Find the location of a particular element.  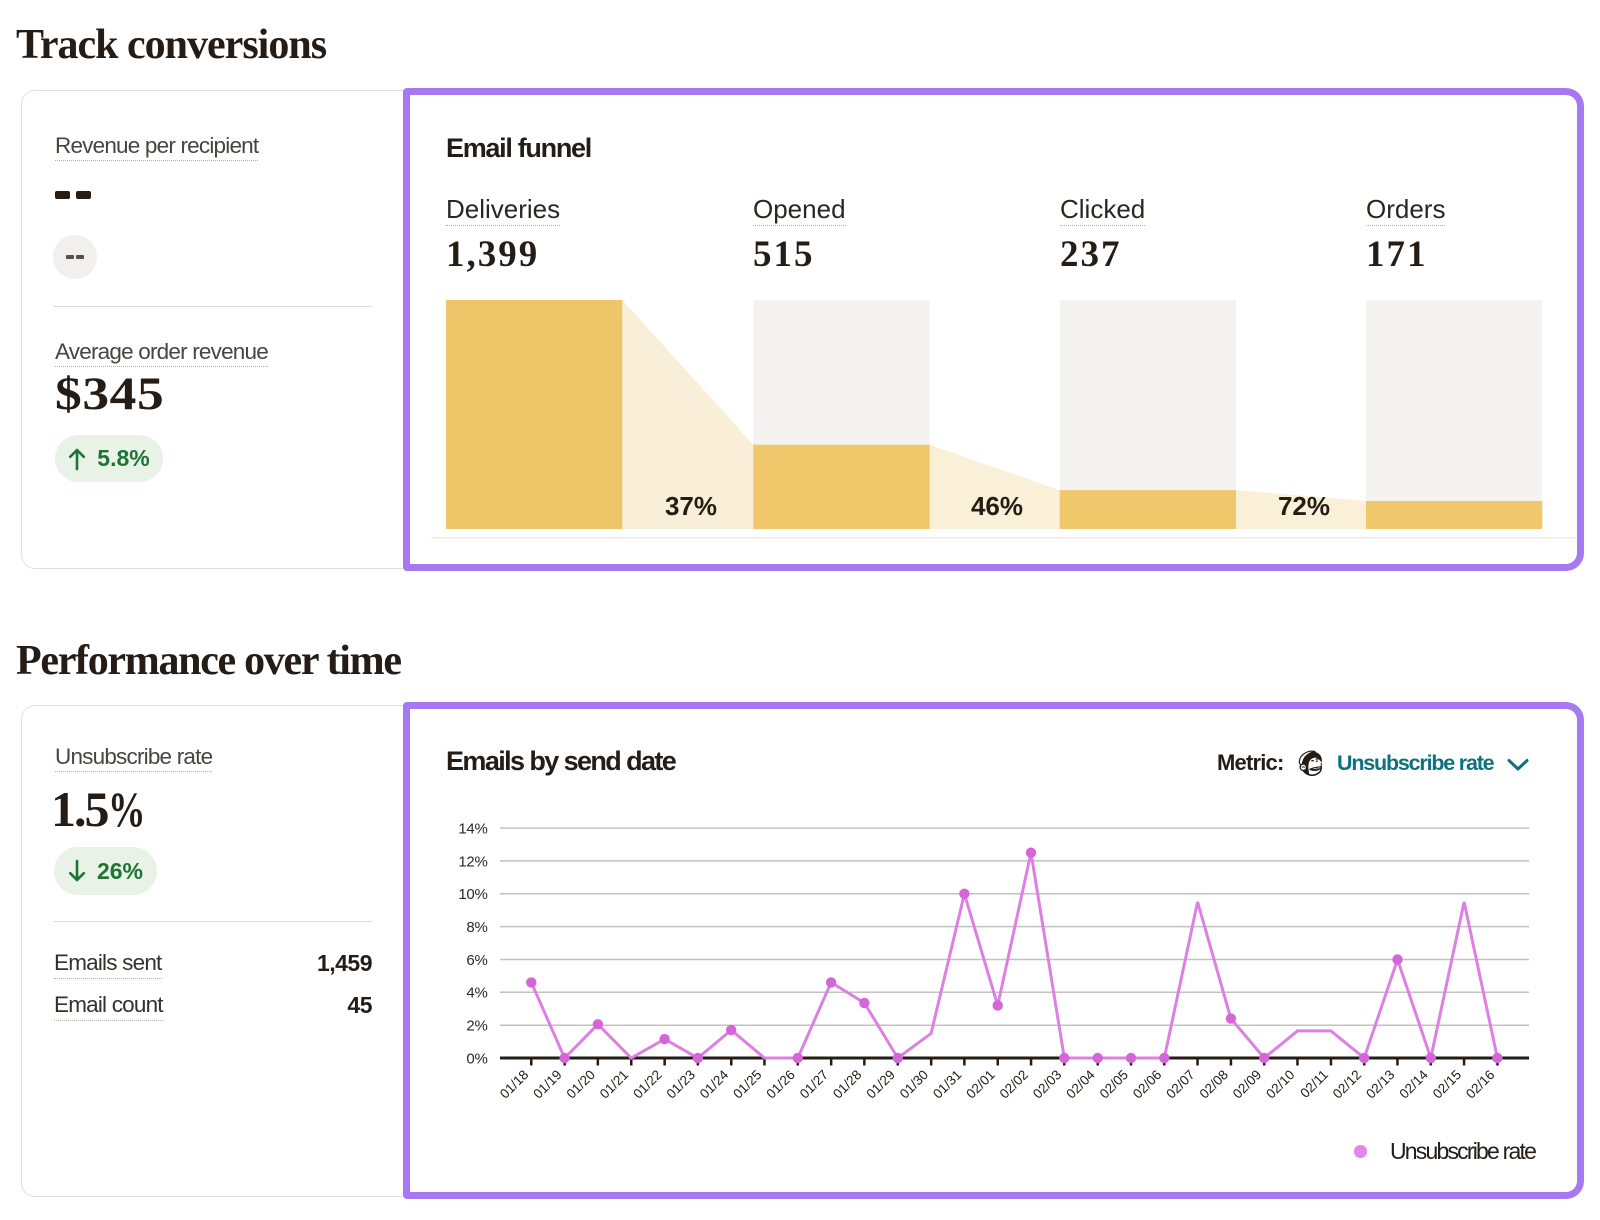

svg-text: 01/18 is located at coordinates (514, 1084).